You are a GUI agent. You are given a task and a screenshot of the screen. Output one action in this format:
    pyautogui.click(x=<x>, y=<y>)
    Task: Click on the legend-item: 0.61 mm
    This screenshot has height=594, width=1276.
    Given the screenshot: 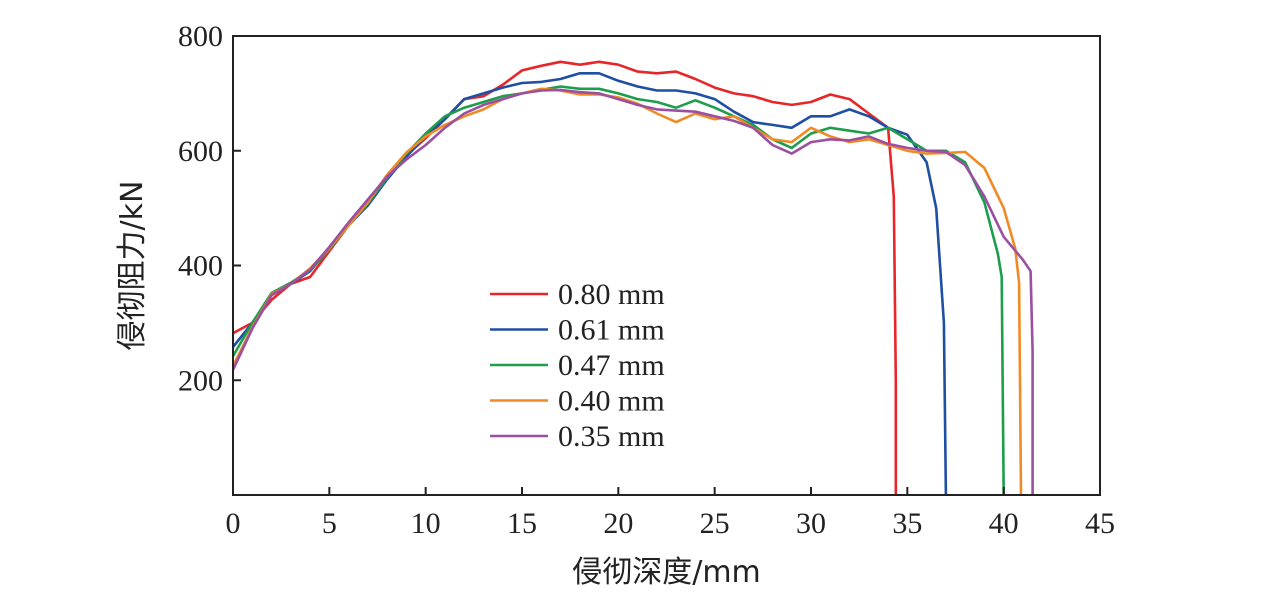 What is the action you would take?
    pyautogui.click(x=577, y=330)
    